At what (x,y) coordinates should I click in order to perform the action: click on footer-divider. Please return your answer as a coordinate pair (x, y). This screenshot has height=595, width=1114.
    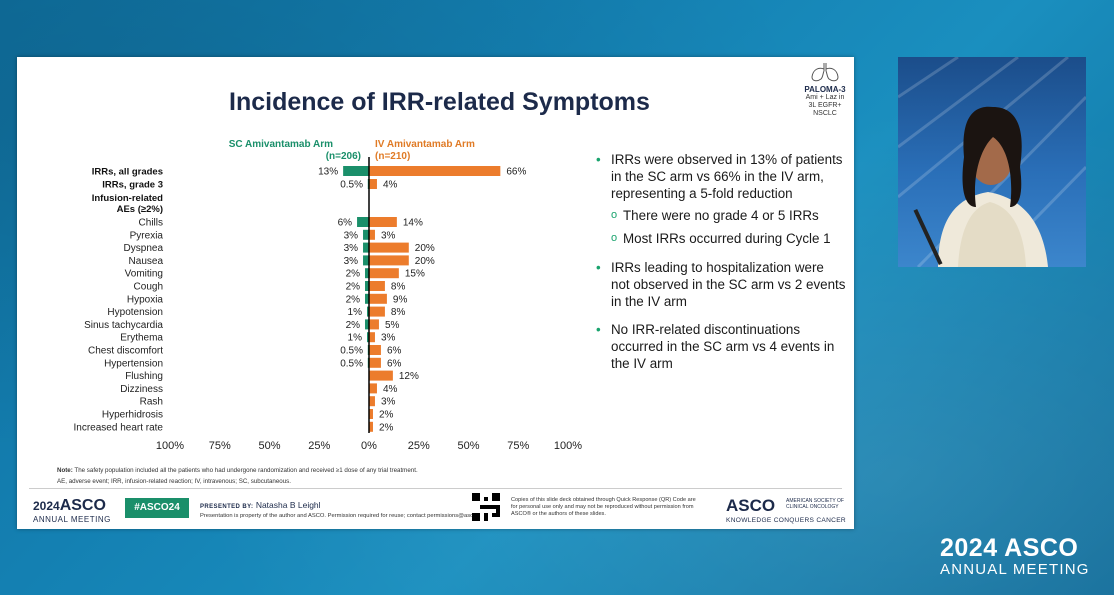
    Looking at the image, I should click on (435, 488).